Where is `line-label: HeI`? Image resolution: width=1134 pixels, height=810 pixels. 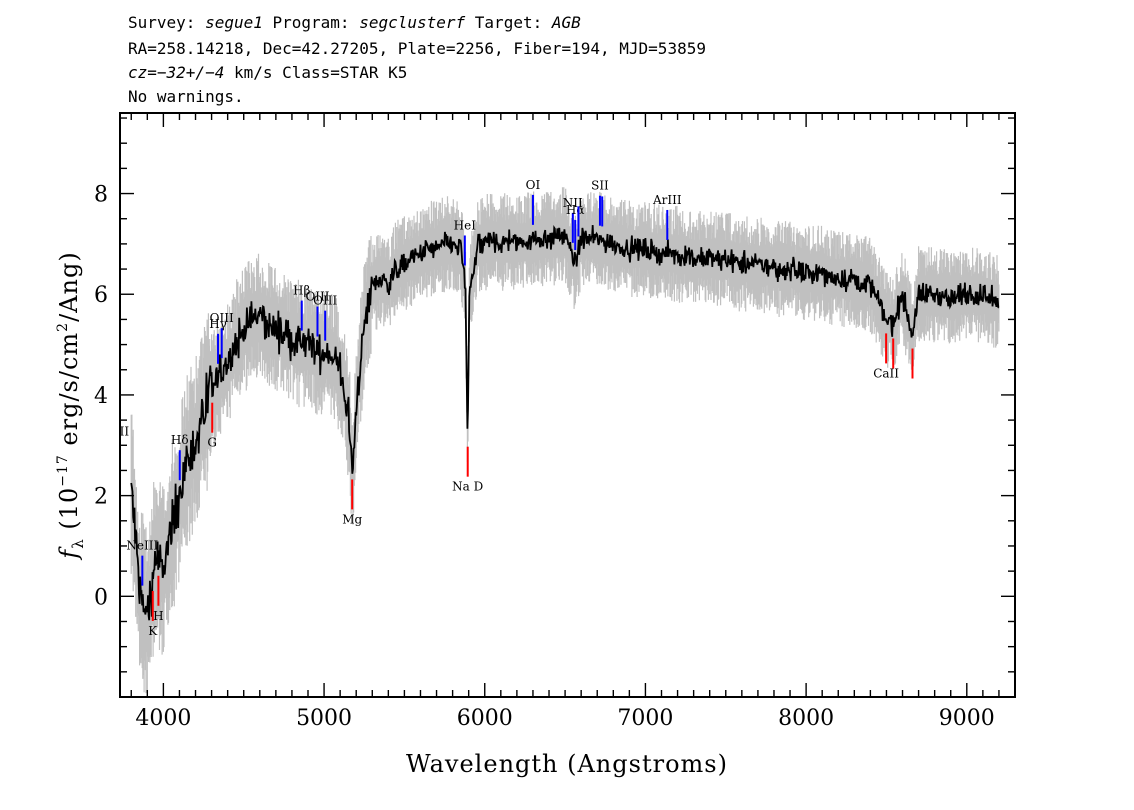
line-label: HeI is located at coordinates (465, 225).